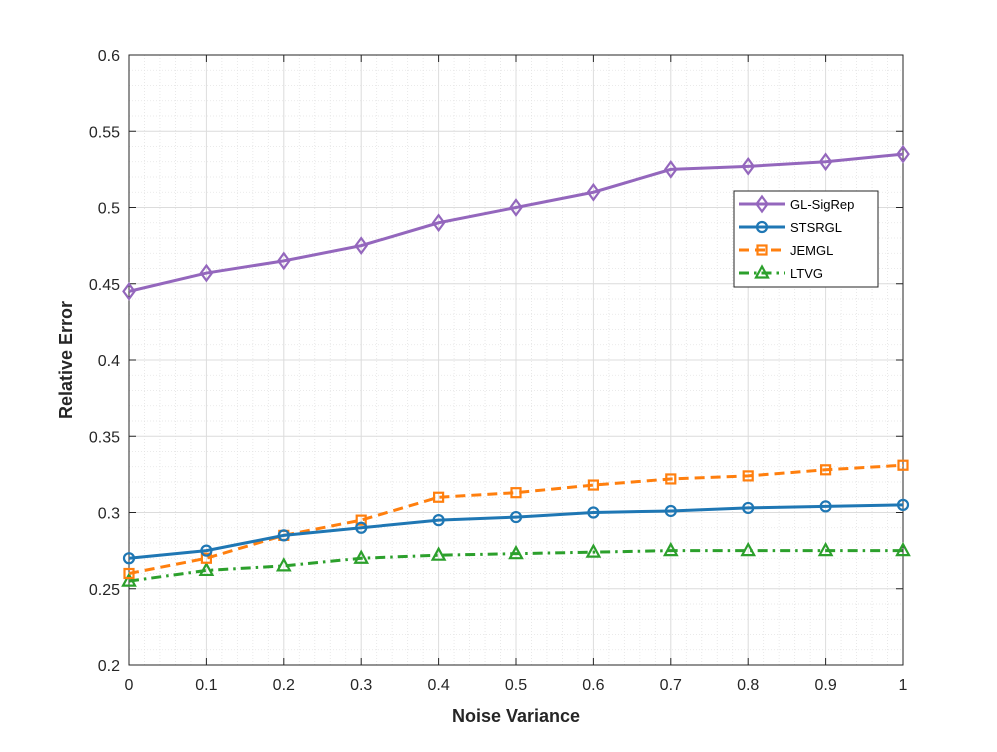  What do you see at coordinates (66, 360) in the screenshot?
I see `y-axis-title: Relative Error` at bounding box center [66, 360].